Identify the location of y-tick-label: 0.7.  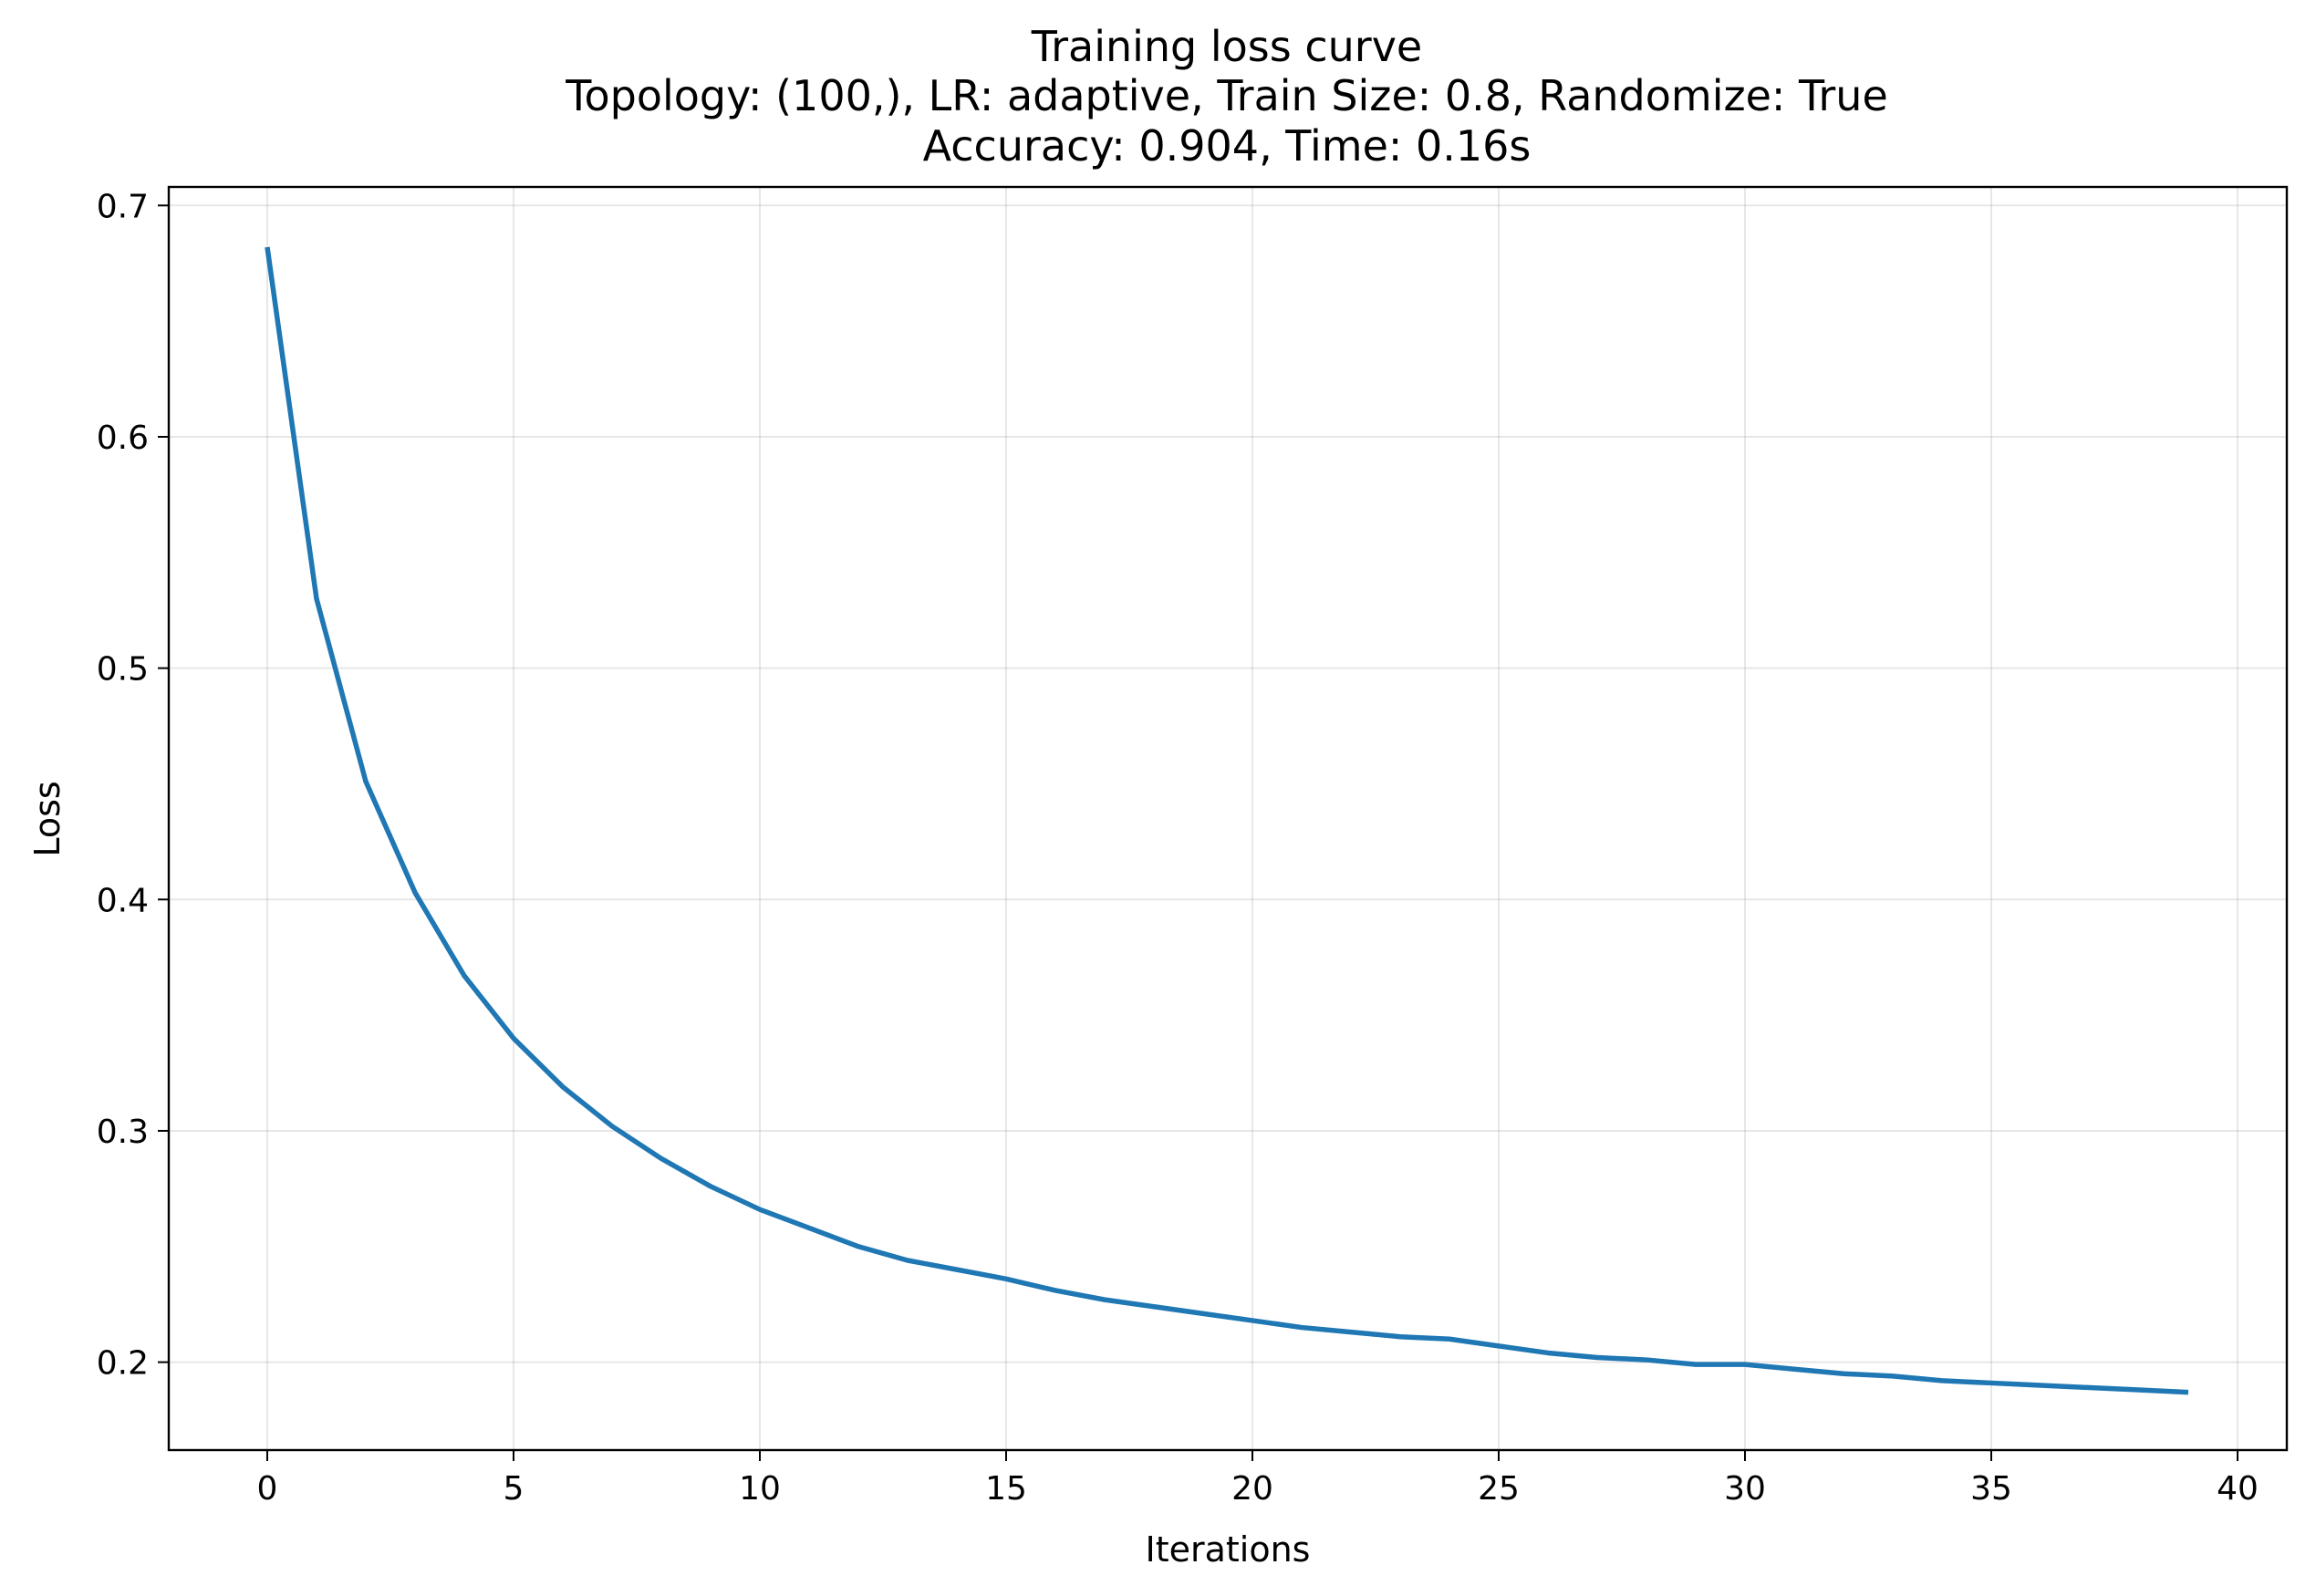
(123, 206).